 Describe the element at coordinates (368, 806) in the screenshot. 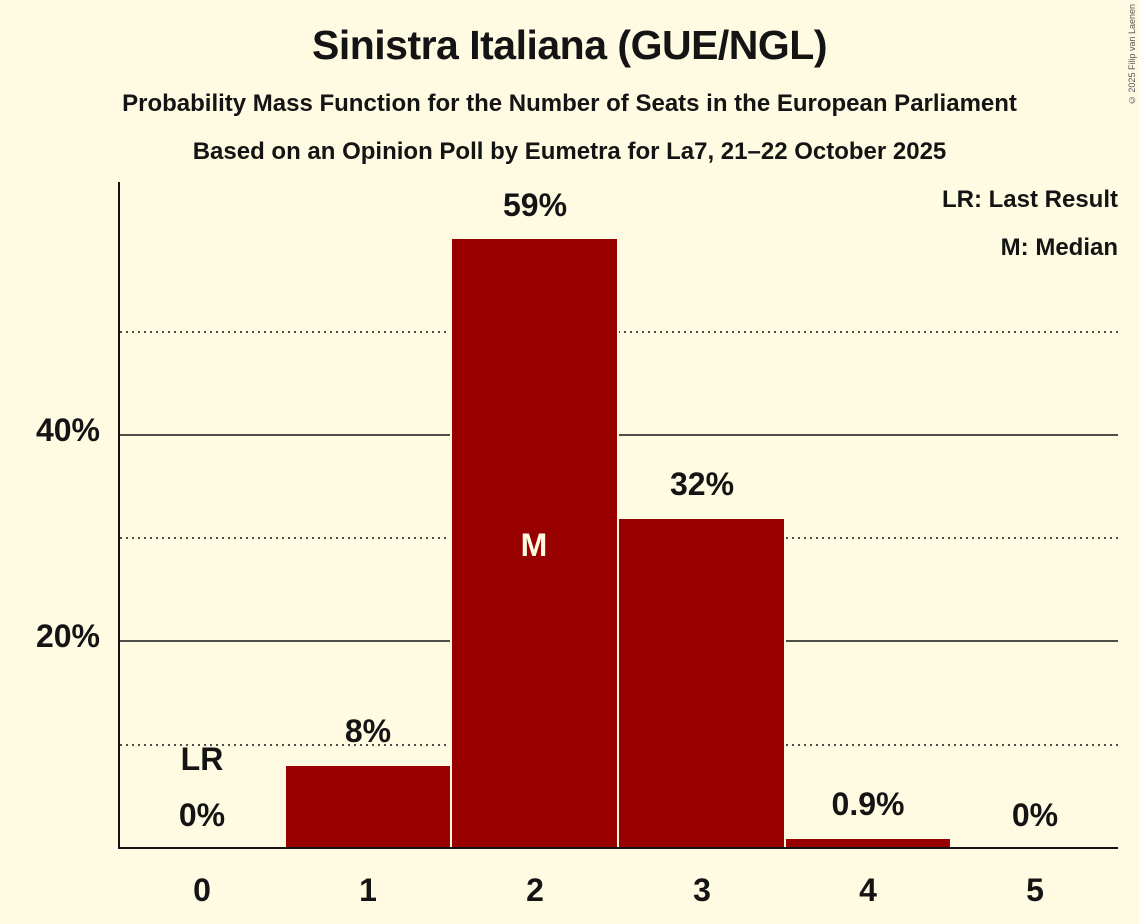

I see `bar-1-seat` at that location.